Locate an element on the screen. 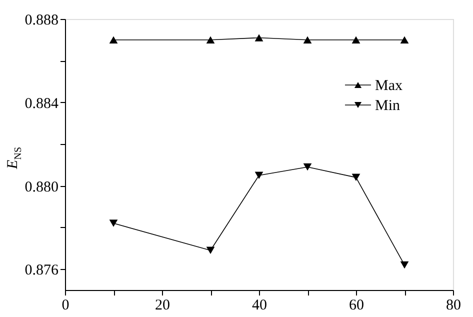  y-tick-label: 0.876 is located at coordinates (41, 270).